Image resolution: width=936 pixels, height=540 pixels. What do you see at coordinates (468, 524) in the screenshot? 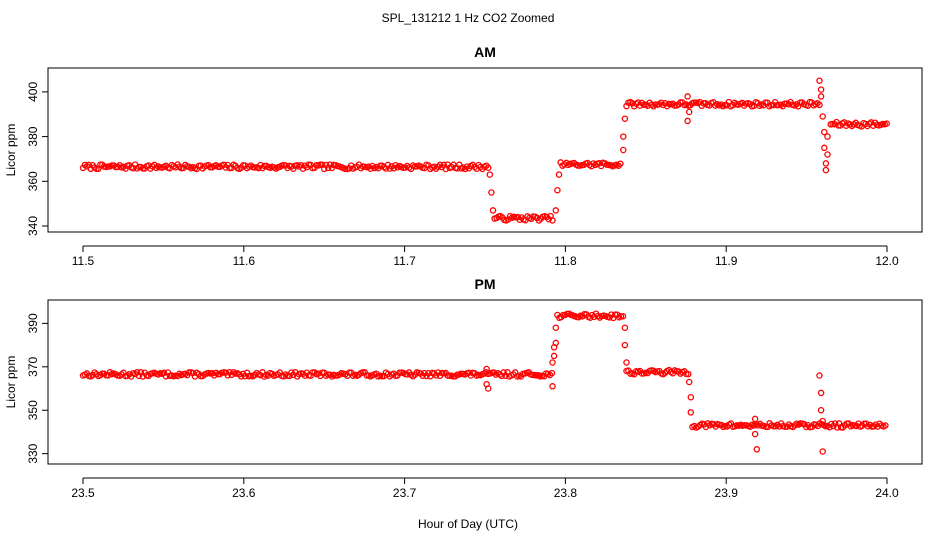
I see `x-axis-title: Hour of Day (UTC)` at bounding box center [468, 524].